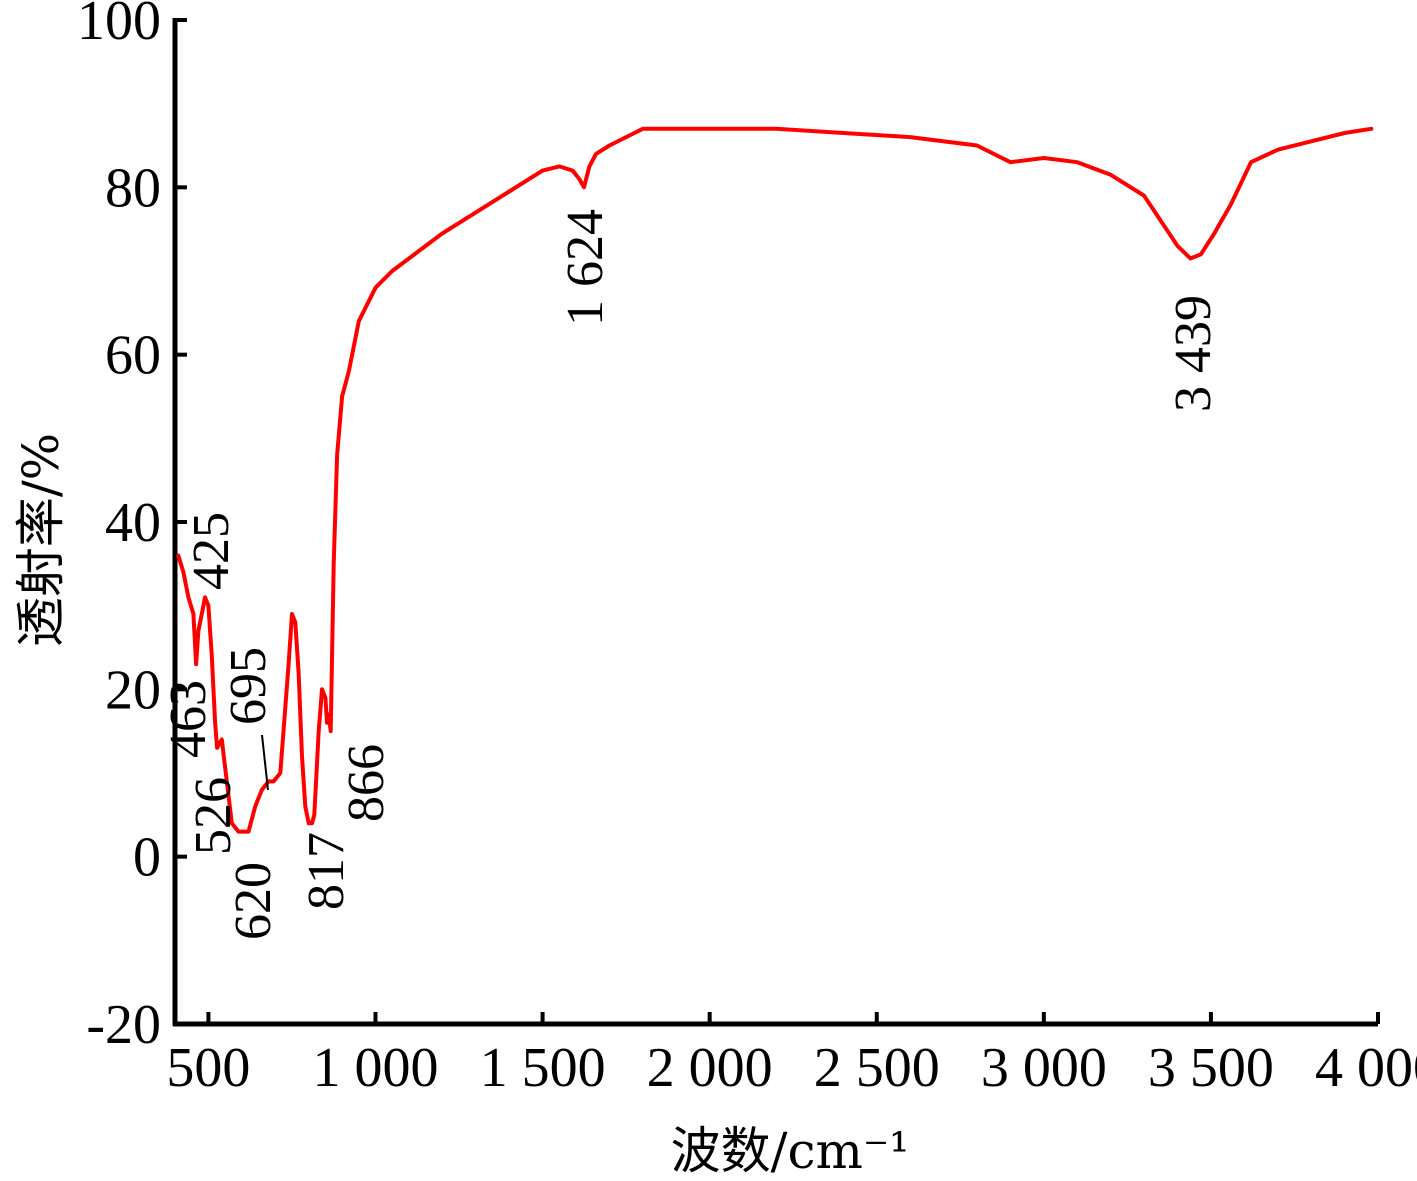  I want to click on x-tick-label: 500, so click(208, 1068).